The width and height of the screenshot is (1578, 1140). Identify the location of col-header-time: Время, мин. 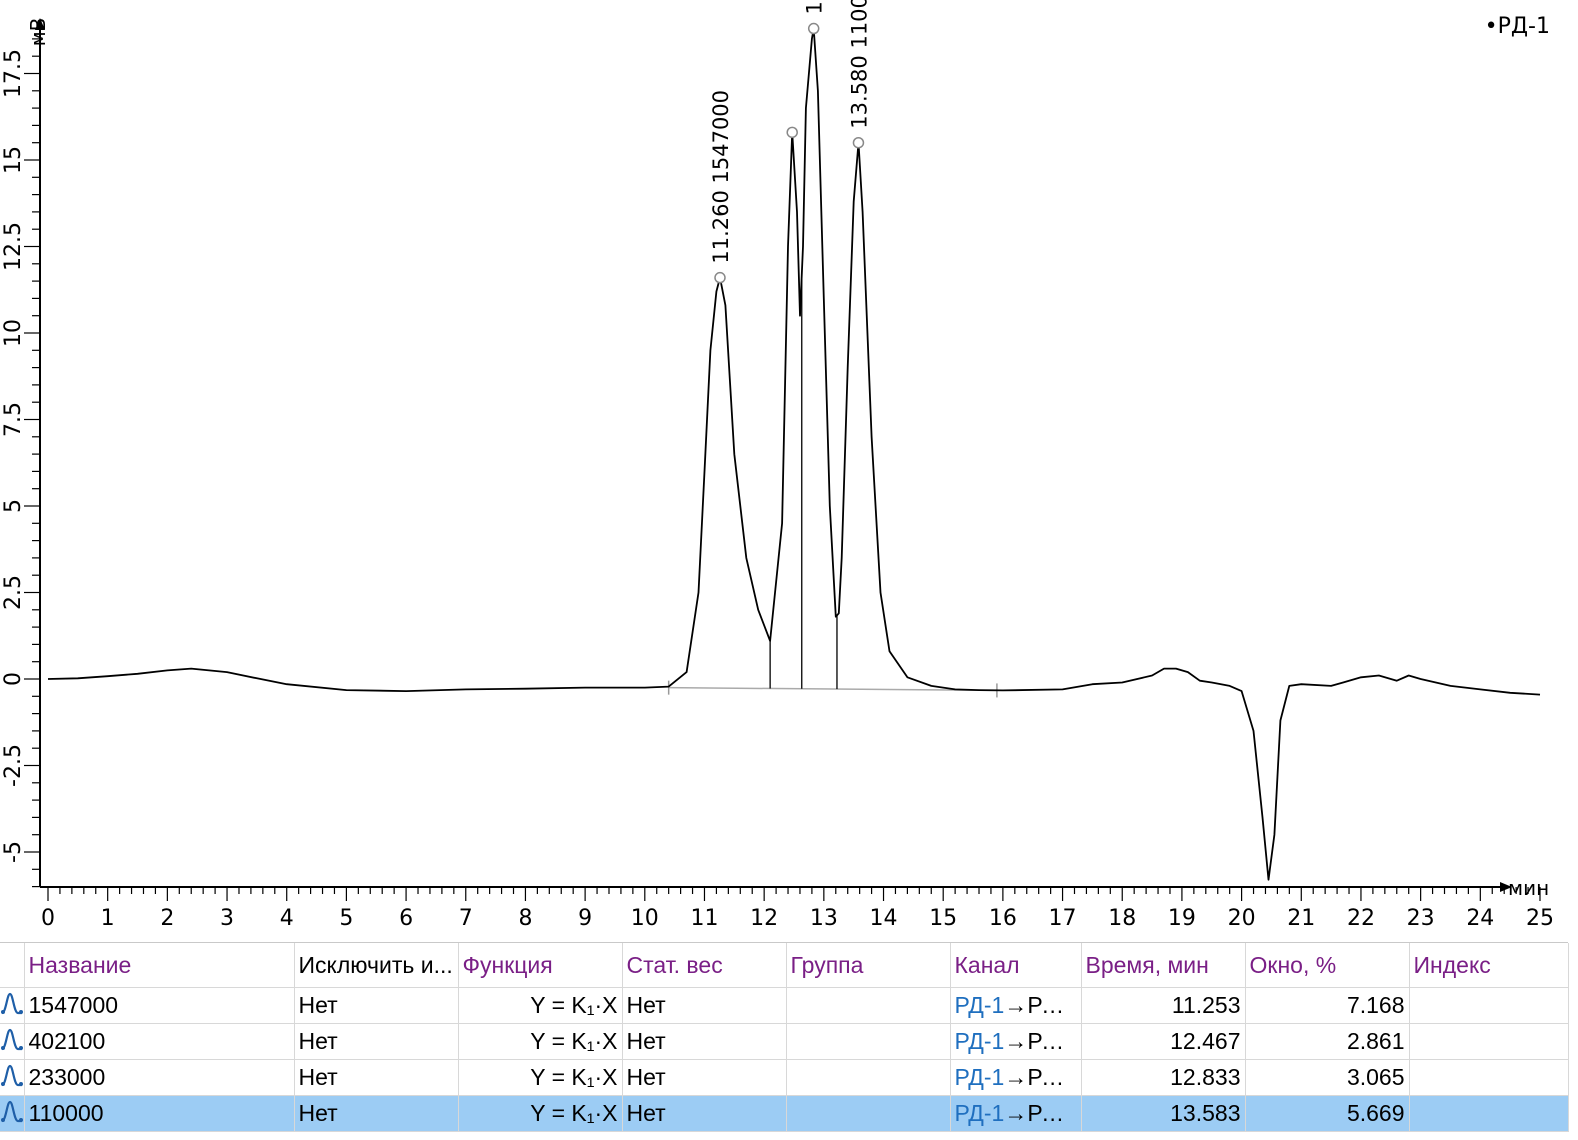
(1163, 965).